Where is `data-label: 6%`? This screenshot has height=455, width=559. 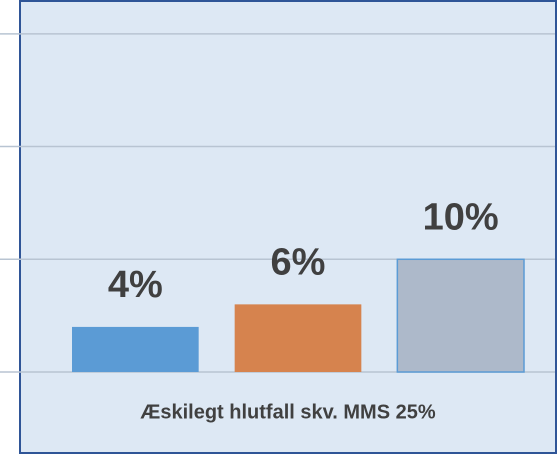
data-label: 6% is located at coordinates (298, 262).